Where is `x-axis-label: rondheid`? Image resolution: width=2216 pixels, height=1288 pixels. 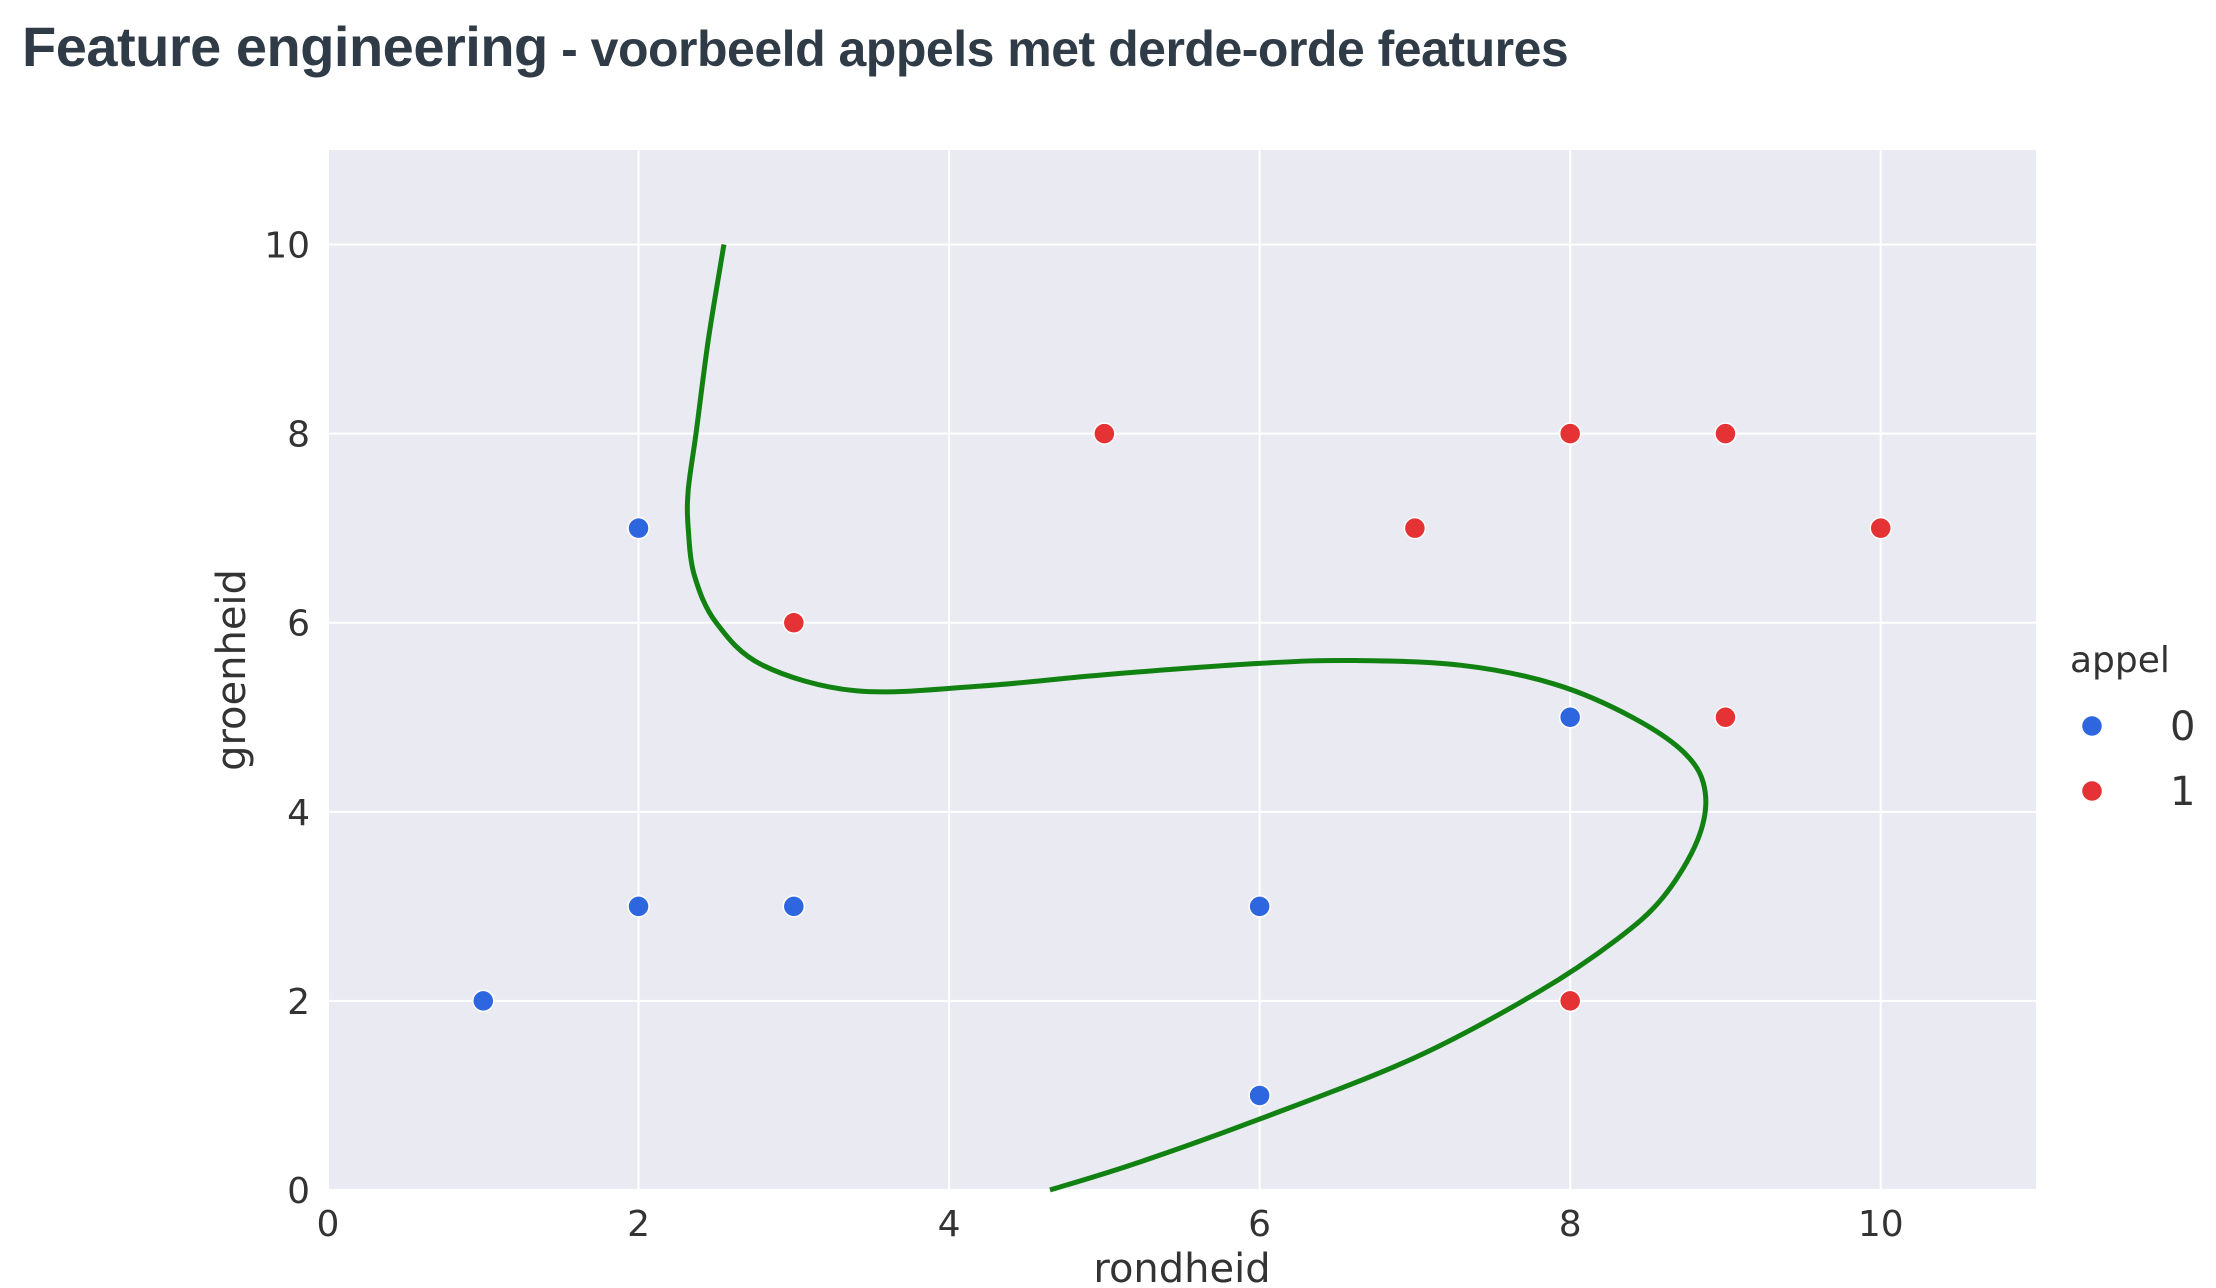 x-axis-label: rondheid is located at coordinates (1181, 1267).